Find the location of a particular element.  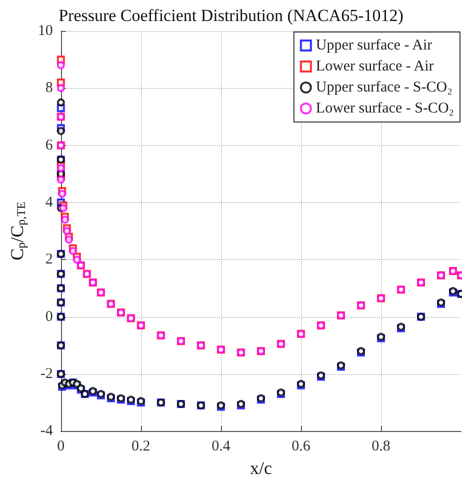

y-tick-label: 0 is located at coordinates (49, 316).